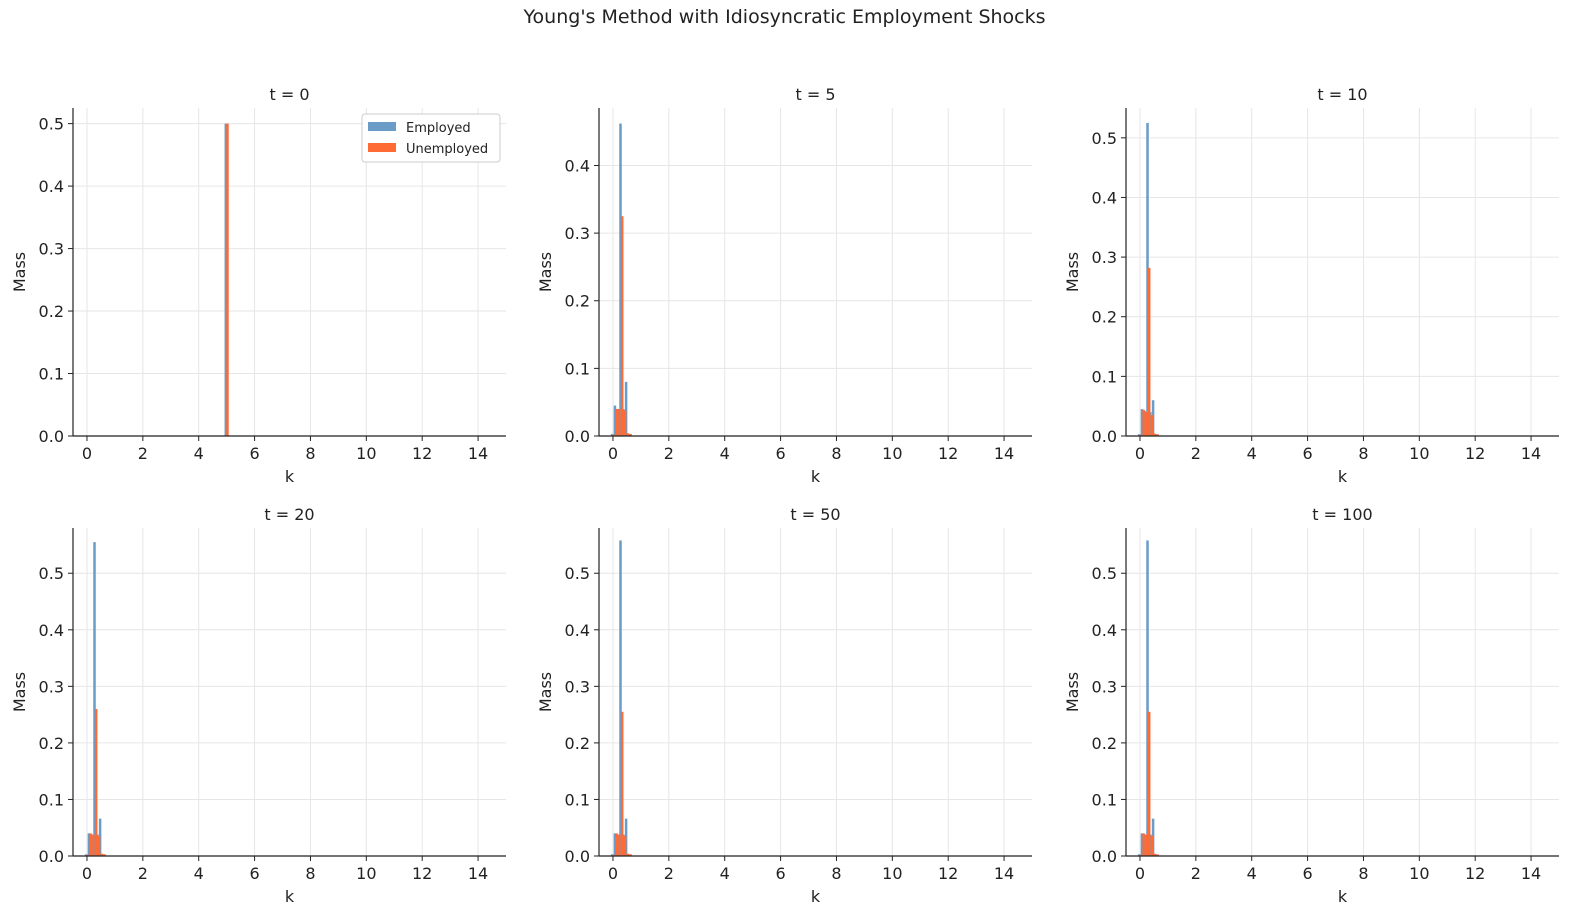 This screenshot has width=1569, height=918. What do you see at coordinates (815, 514) in the screenshot?
I see `subplot-title: t = 50` at bounding box center [815, 514].